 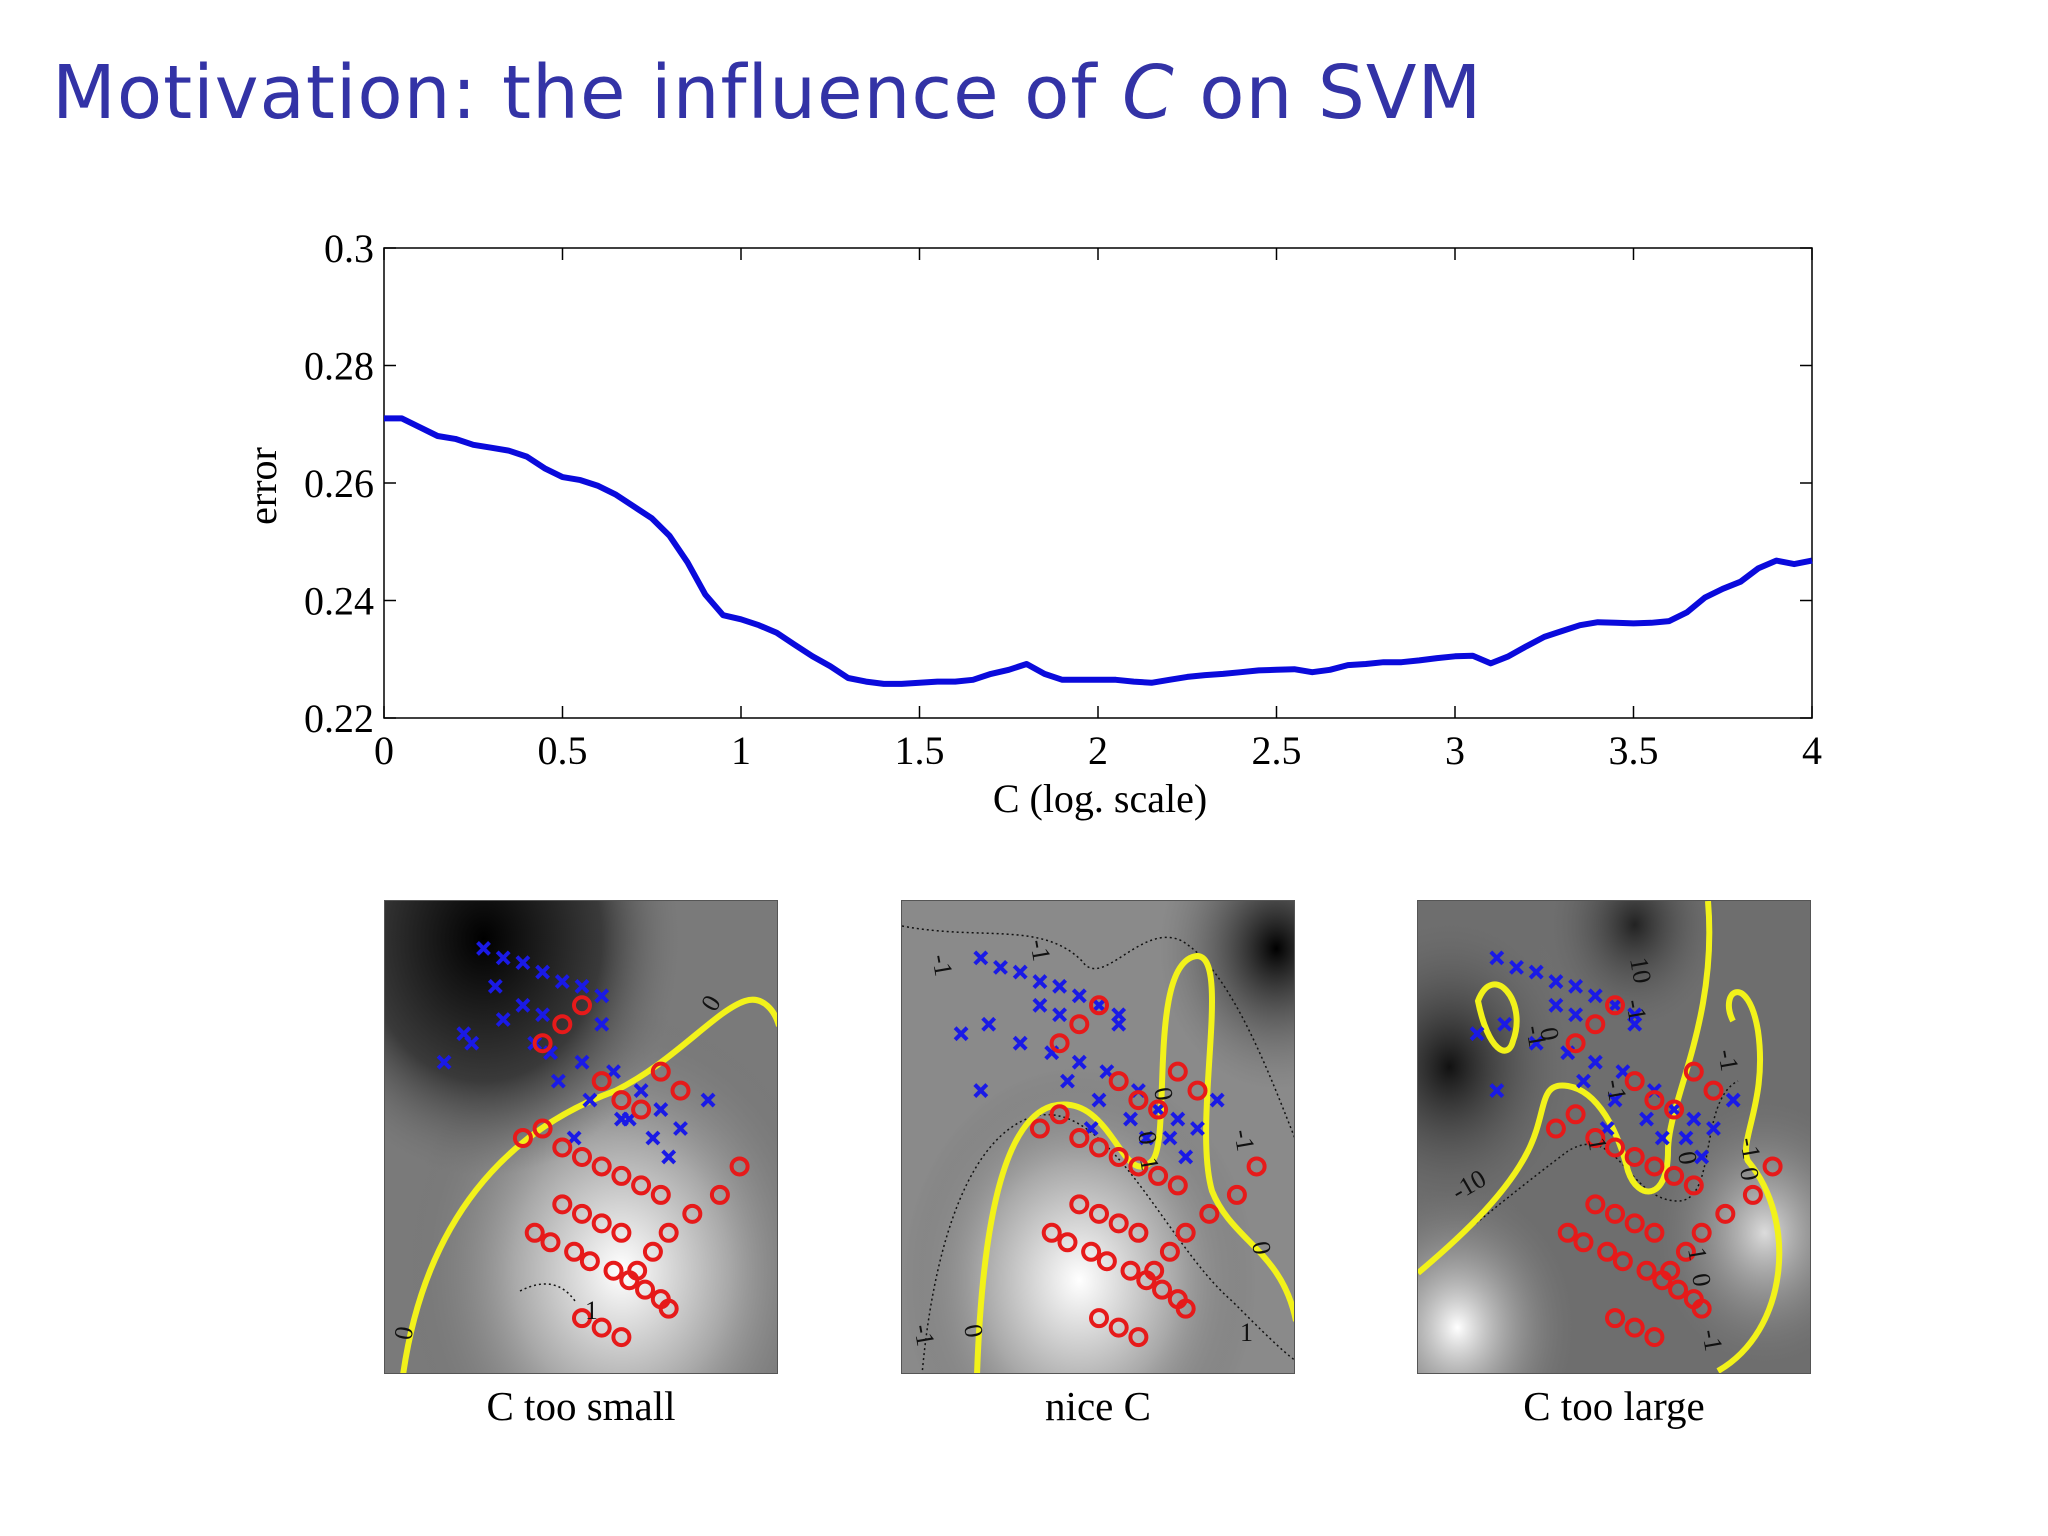 What do you see at coordinates (339, 601) in the screenshot?
I see `y-tick-label: 0.24` at bounding box center [339, 601].